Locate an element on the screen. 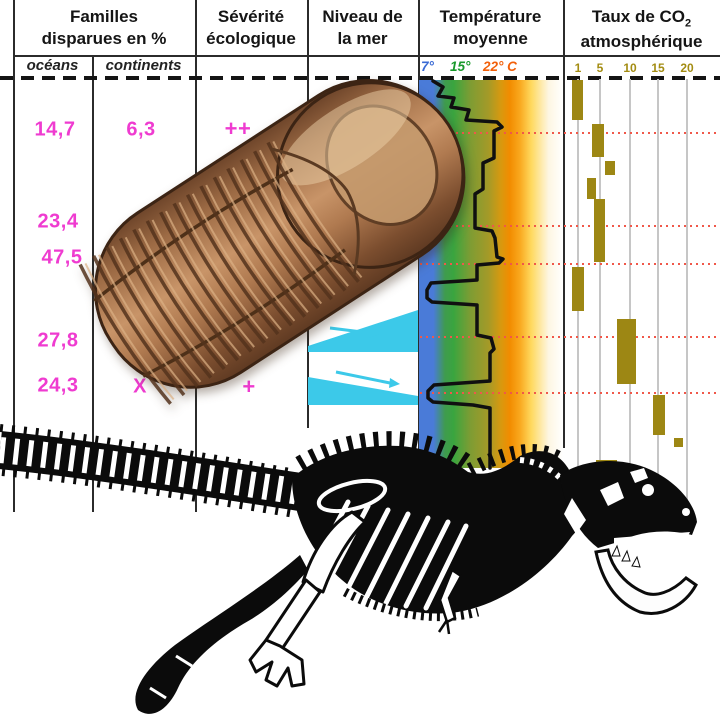  trex-skull is located at coordinates (629, 538).